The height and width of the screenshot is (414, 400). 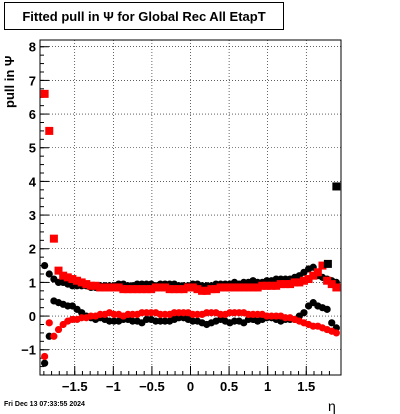 I want to click on x-tick-label: 1, so click(x=267, y=386).